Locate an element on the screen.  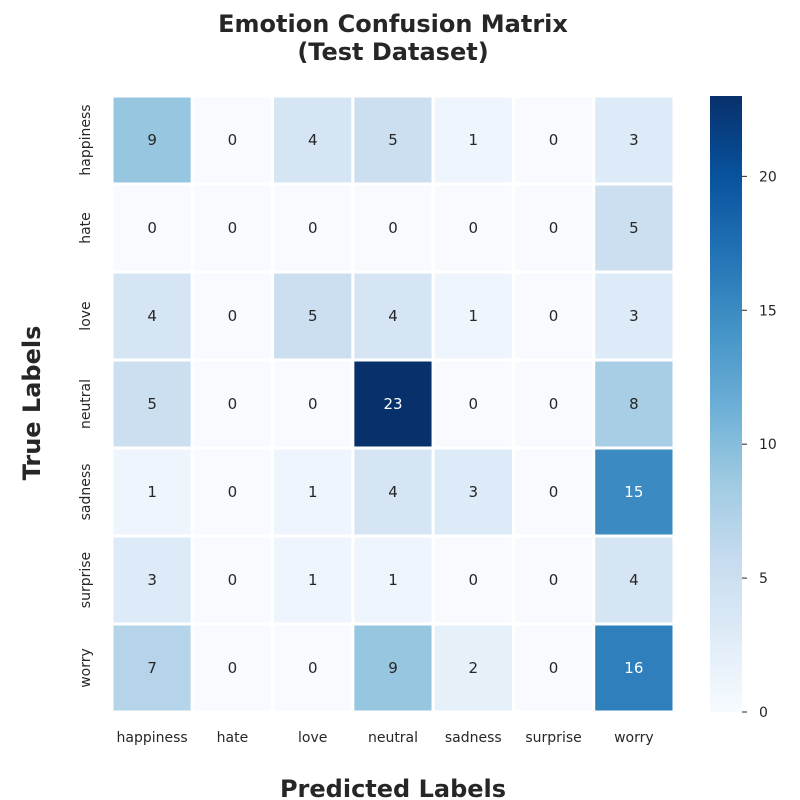
x-tick-label: sadness is located at coordinates (473, 738).